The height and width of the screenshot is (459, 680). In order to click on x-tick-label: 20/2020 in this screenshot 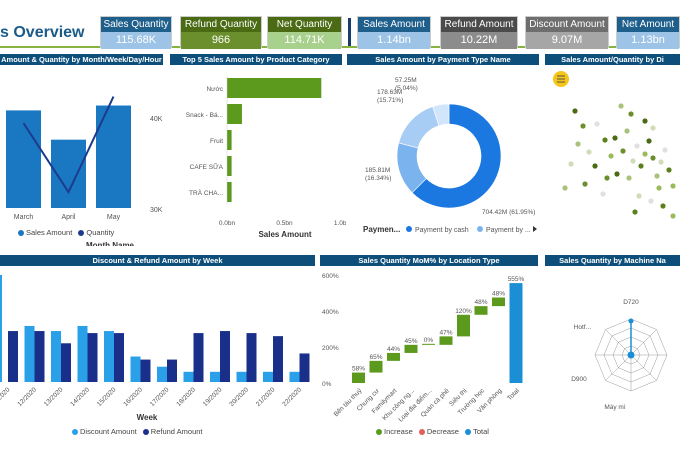, I will do `click(239, 397)`.